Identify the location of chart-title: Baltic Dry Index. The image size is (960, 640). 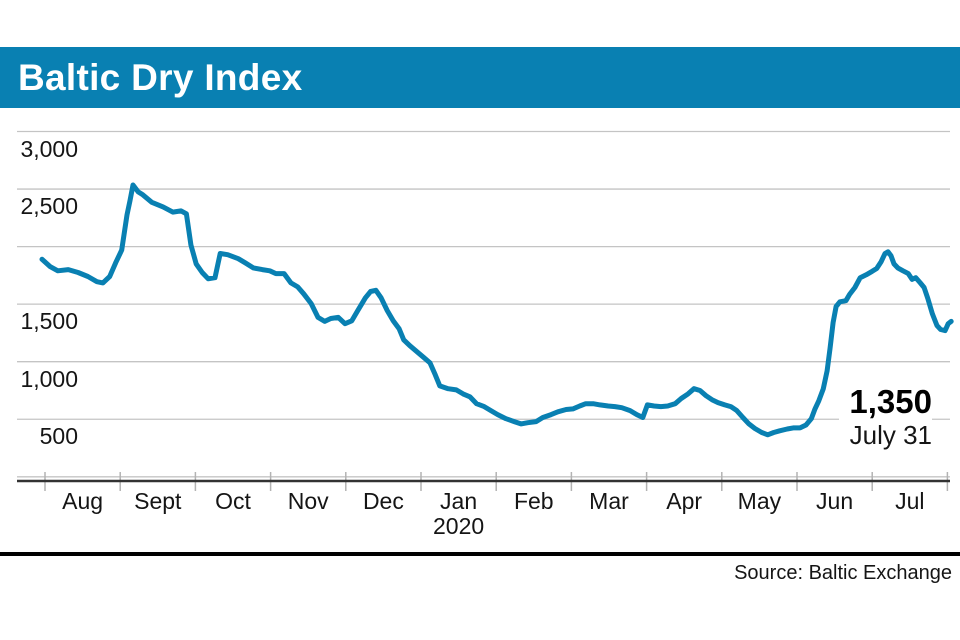
(160, 77).